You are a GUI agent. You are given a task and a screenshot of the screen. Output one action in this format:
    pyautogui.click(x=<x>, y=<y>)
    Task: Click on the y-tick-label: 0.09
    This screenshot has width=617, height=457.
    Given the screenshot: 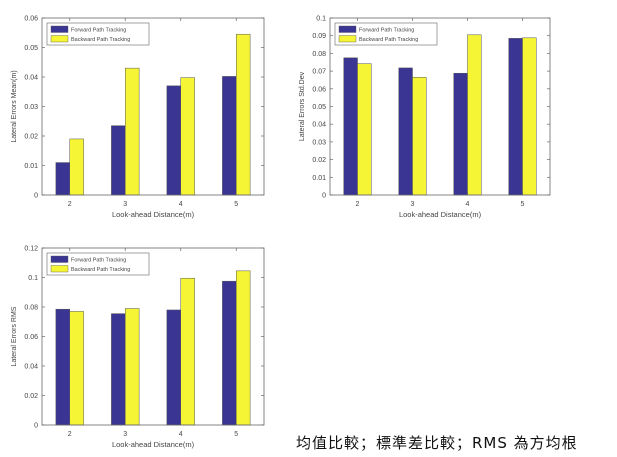 What is the action you would take?
    pyautogui.click(x=319, y=36)
    